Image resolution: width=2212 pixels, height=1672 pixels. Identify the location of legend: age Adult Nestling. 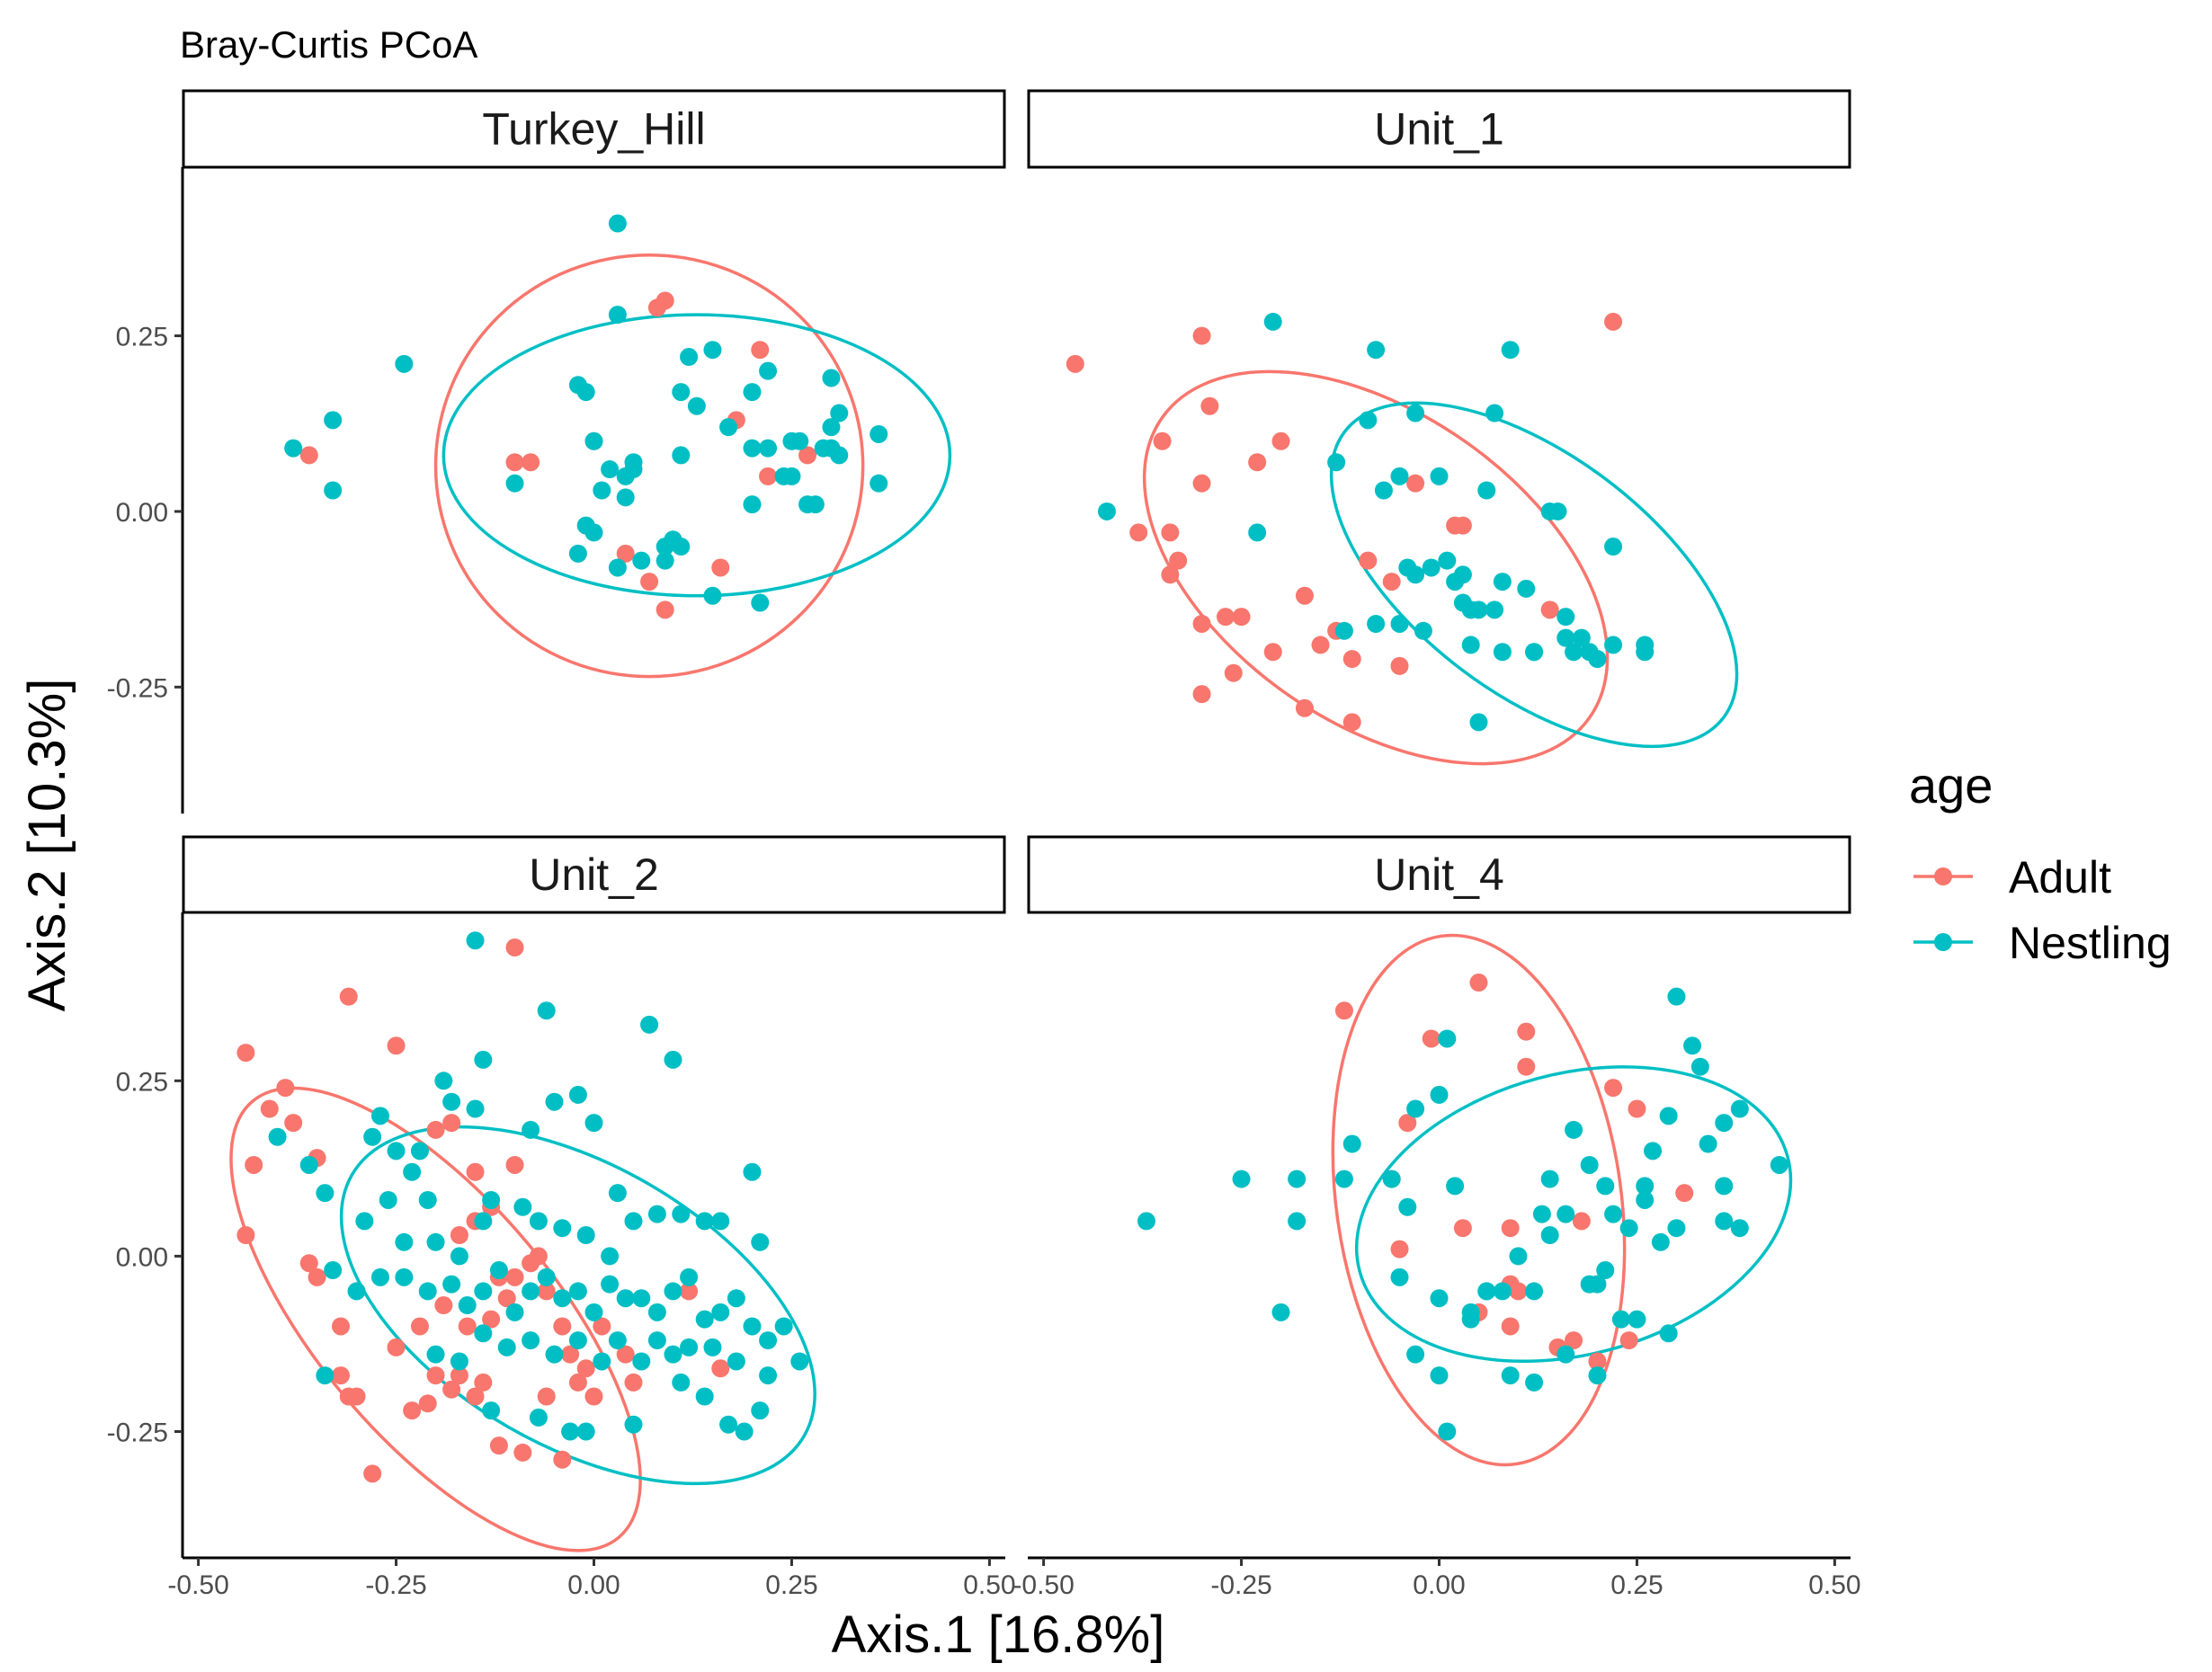
(2040, 863).